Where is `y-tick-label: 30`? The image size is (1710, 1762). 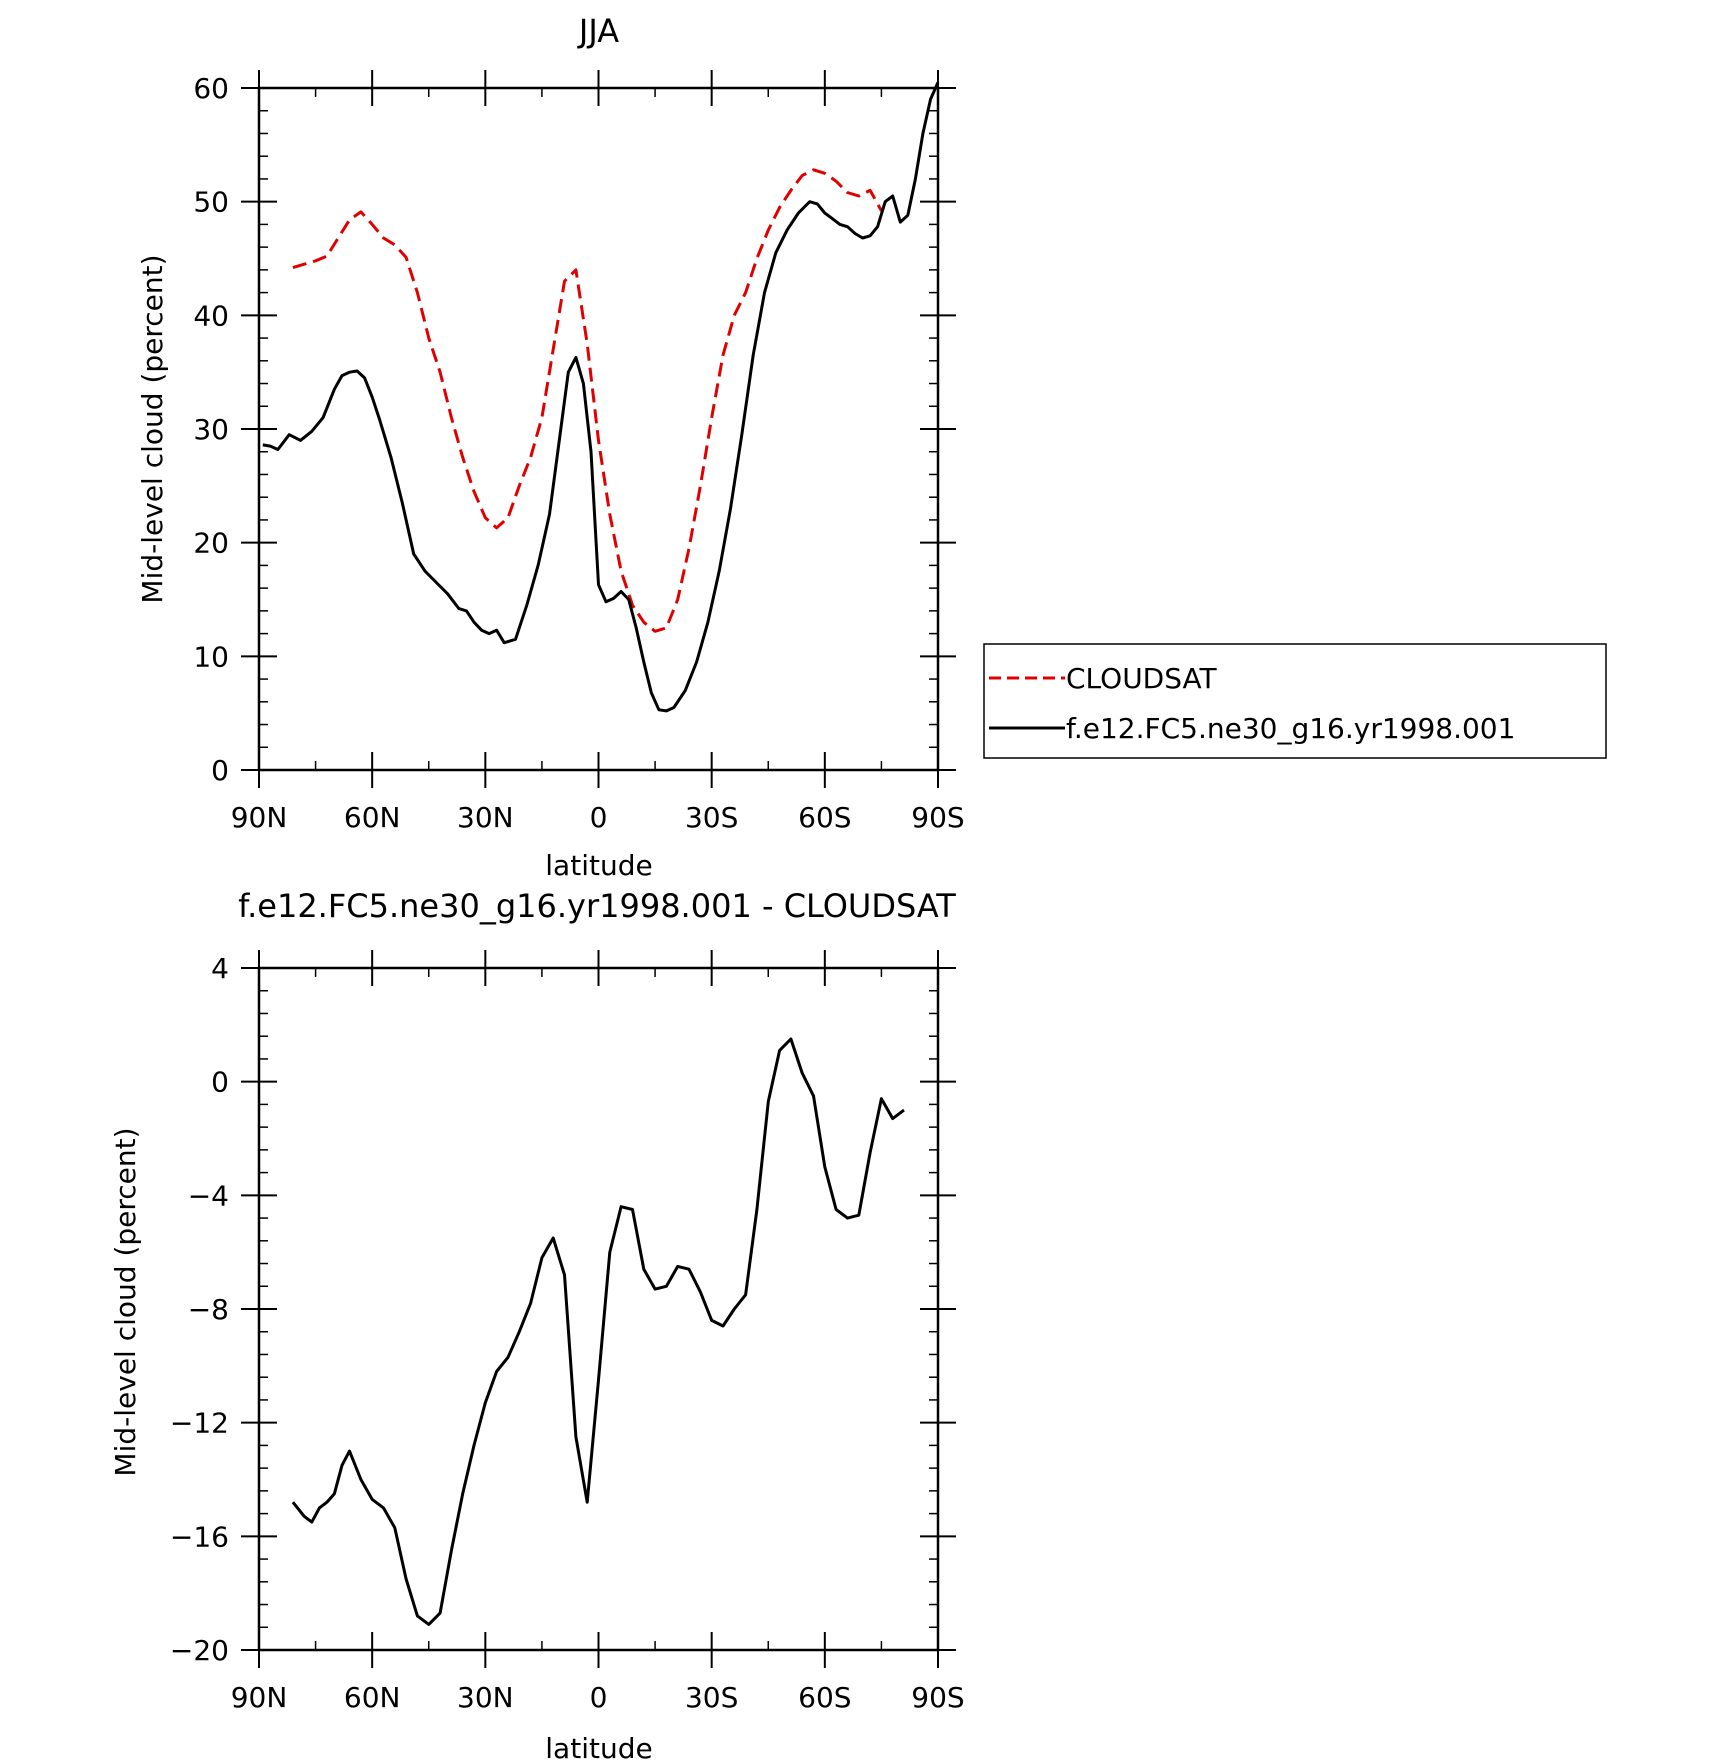
y-tick-label: 30 is located at coordinates (211, 429).